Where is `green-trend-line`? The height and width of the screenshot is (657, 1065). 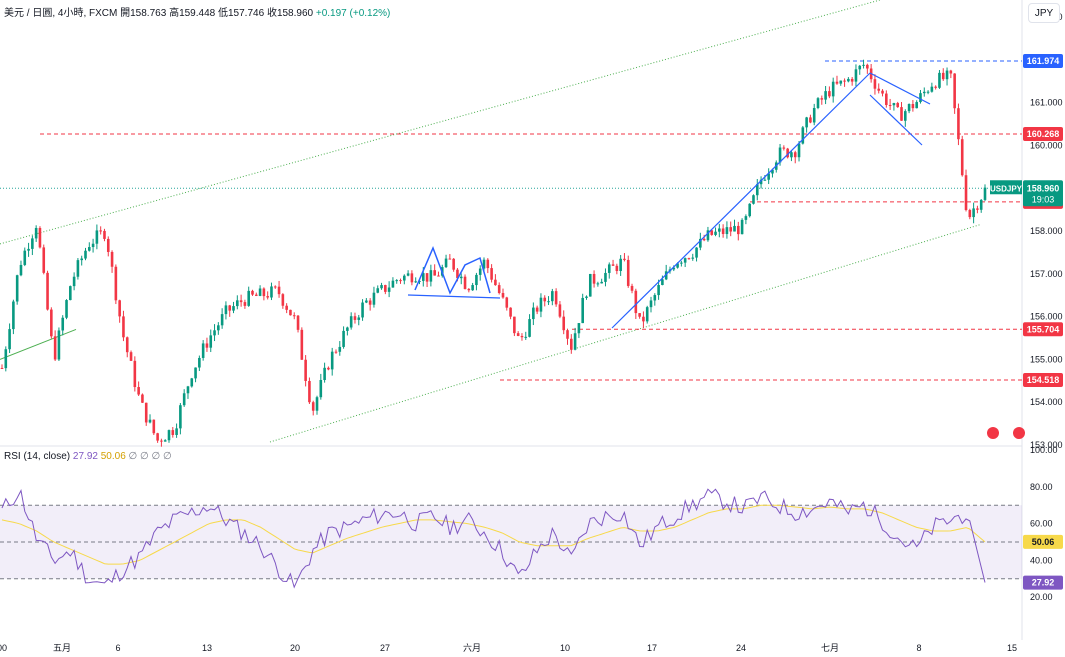
green-trend-line is located at coordinates (38, 344).